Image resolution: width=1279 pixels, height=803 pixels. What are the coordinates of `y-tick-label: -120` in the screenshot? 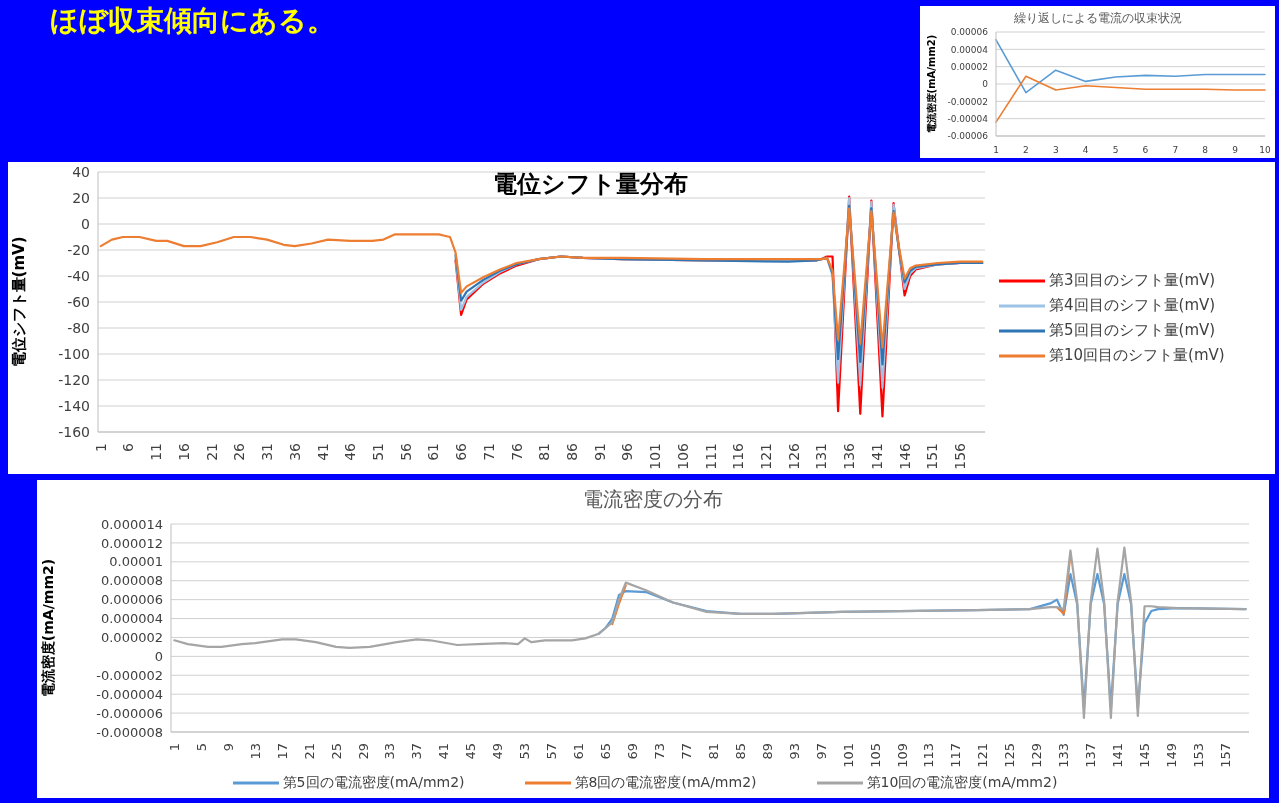 It's located at (74, 379).